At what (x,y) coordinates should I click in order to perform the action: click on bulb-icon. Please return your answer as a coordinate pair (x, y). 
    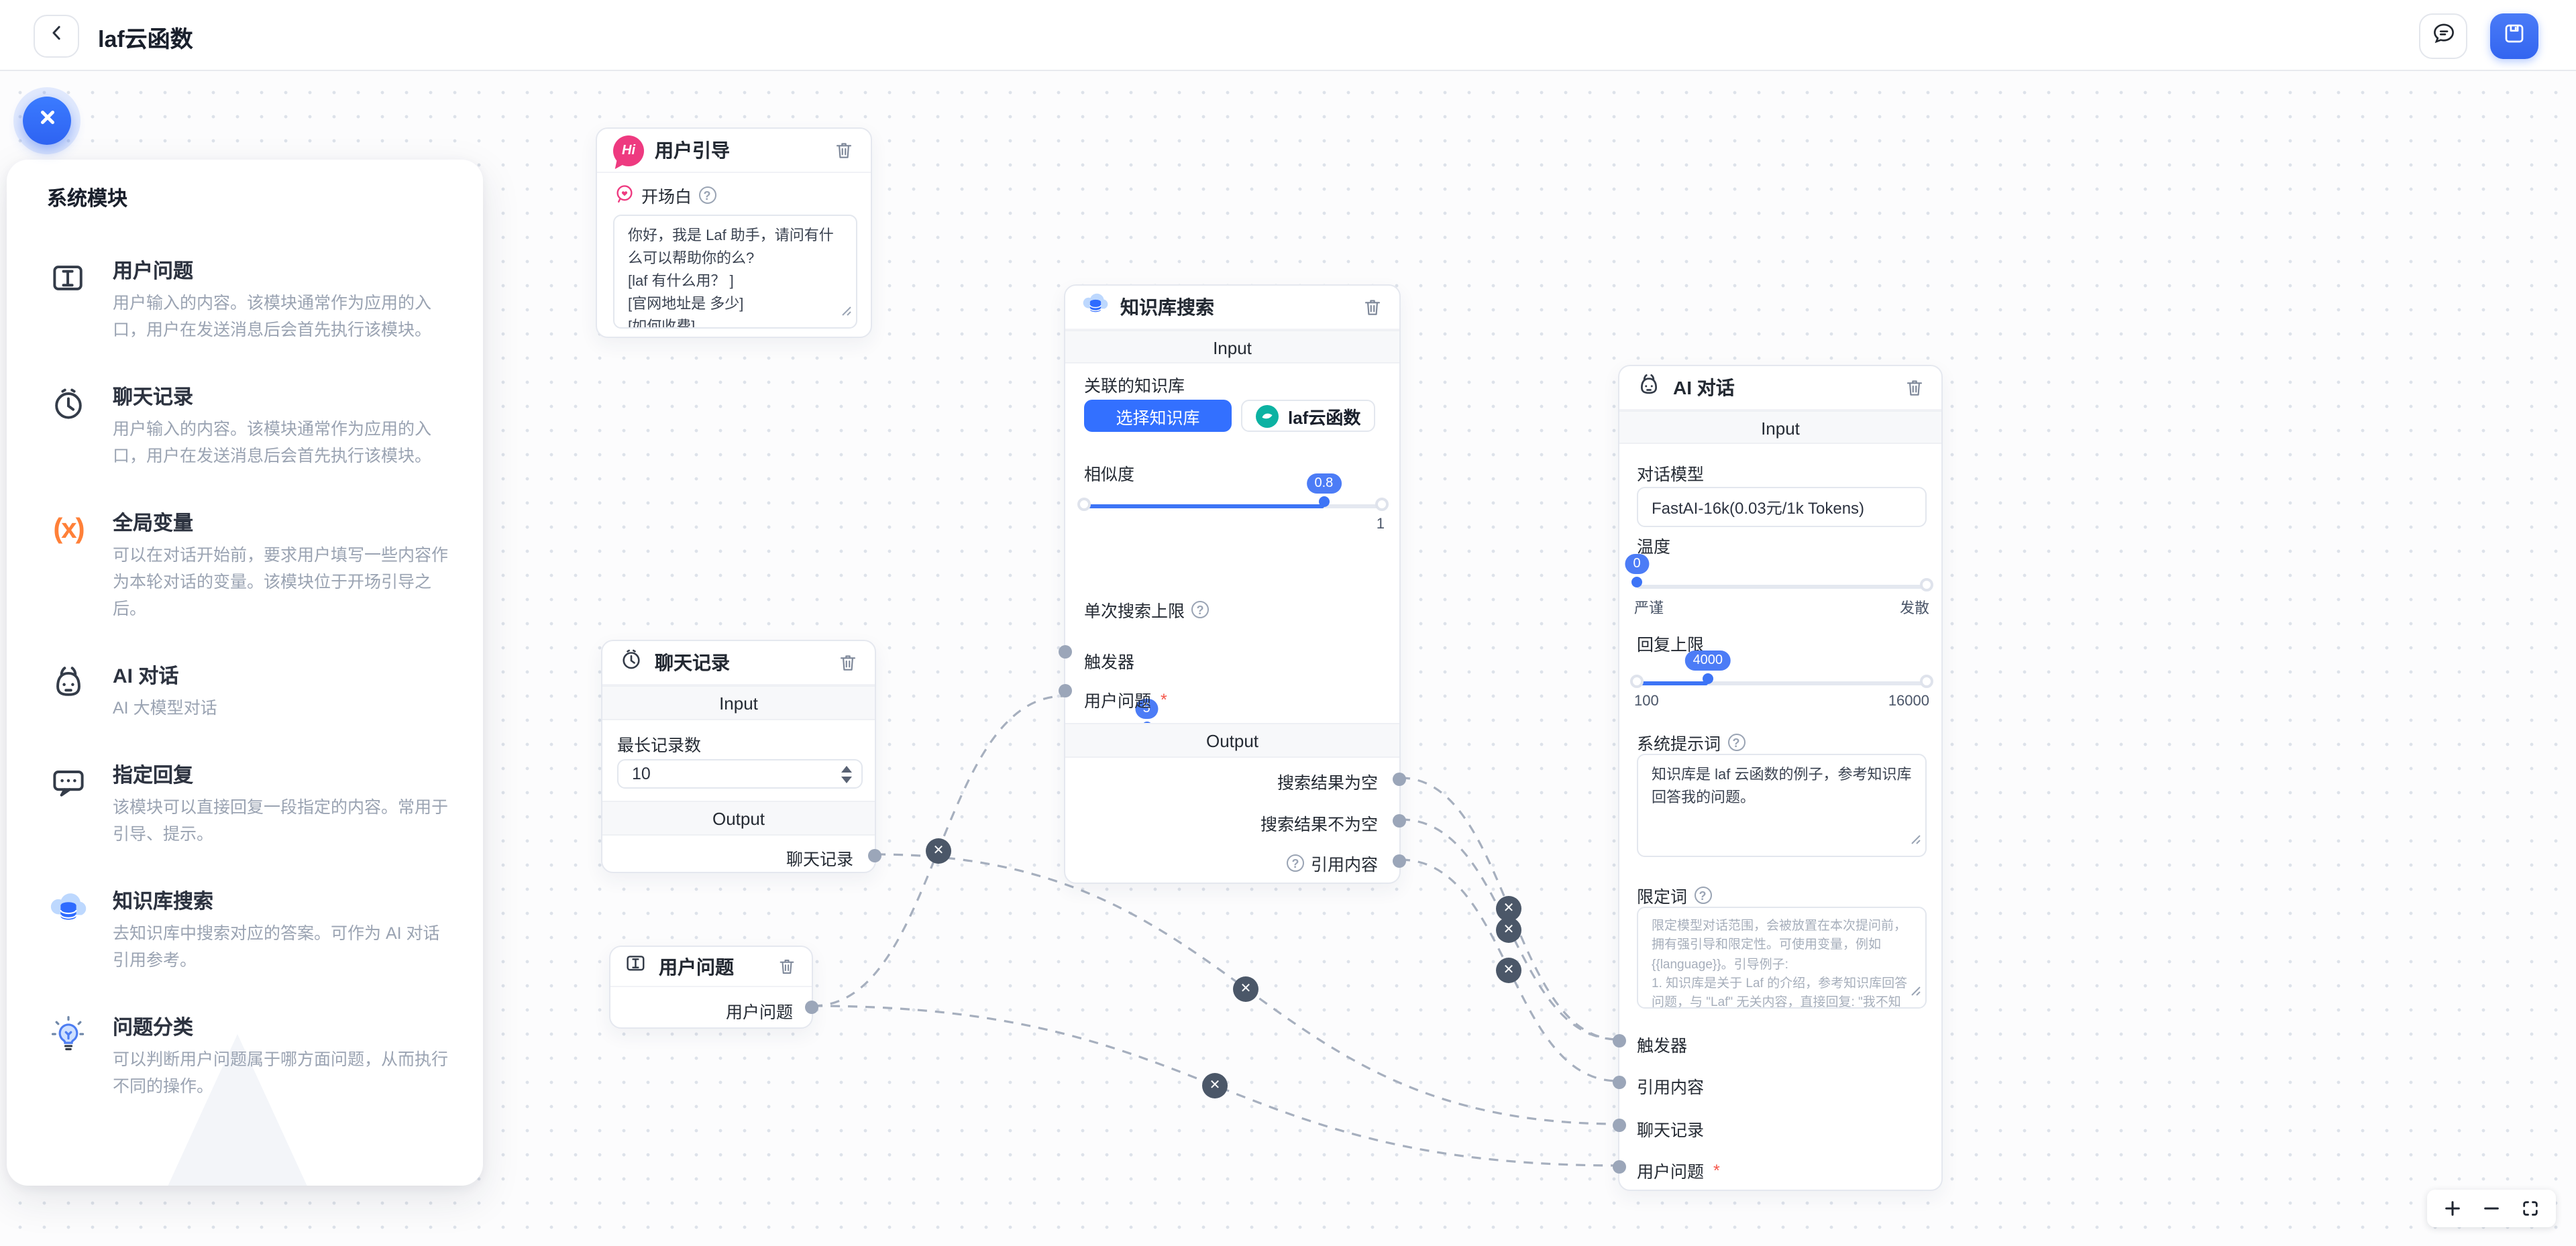
    Looking at the image, I should click on (68, 1035).